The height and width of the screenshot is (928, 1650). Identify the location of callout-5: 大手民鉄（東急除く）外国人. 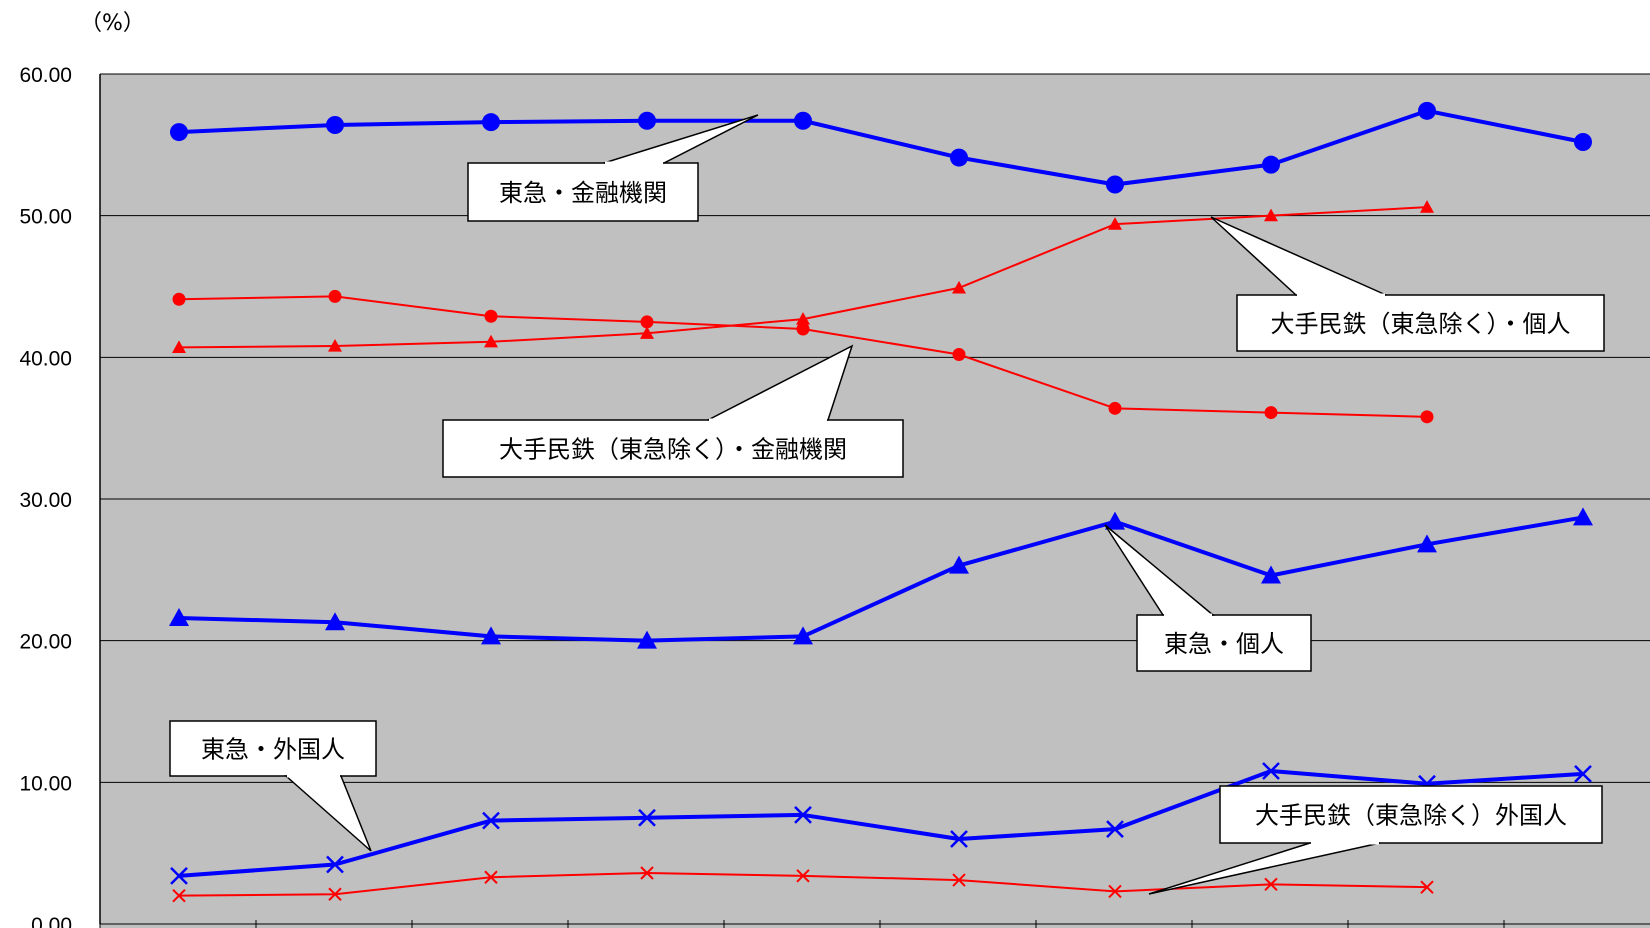
(1375, 840).